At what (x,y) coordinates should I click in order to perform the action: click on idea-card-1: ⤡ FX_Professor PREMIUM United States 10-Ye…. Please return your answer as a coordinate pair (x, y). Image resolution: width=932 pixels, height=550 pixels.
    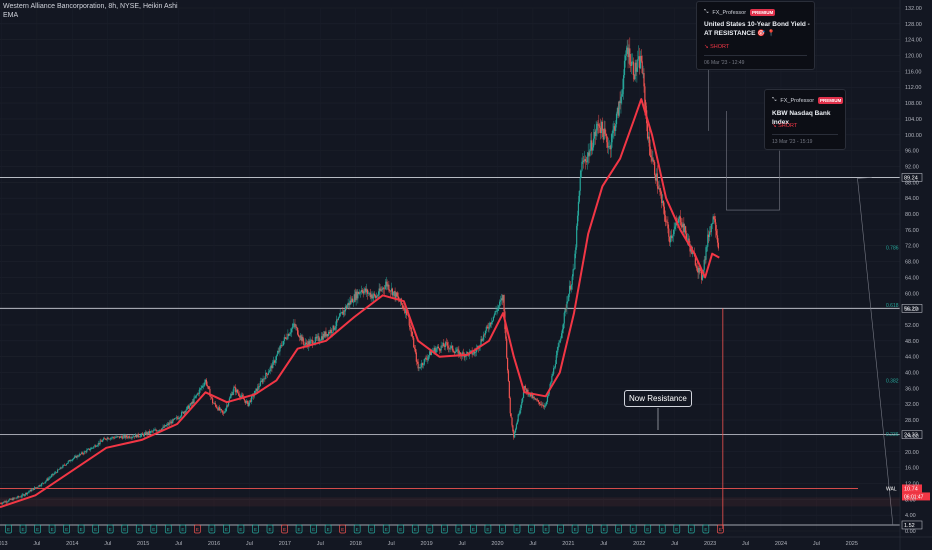
    Looking at the image, I should click on (755, 35).